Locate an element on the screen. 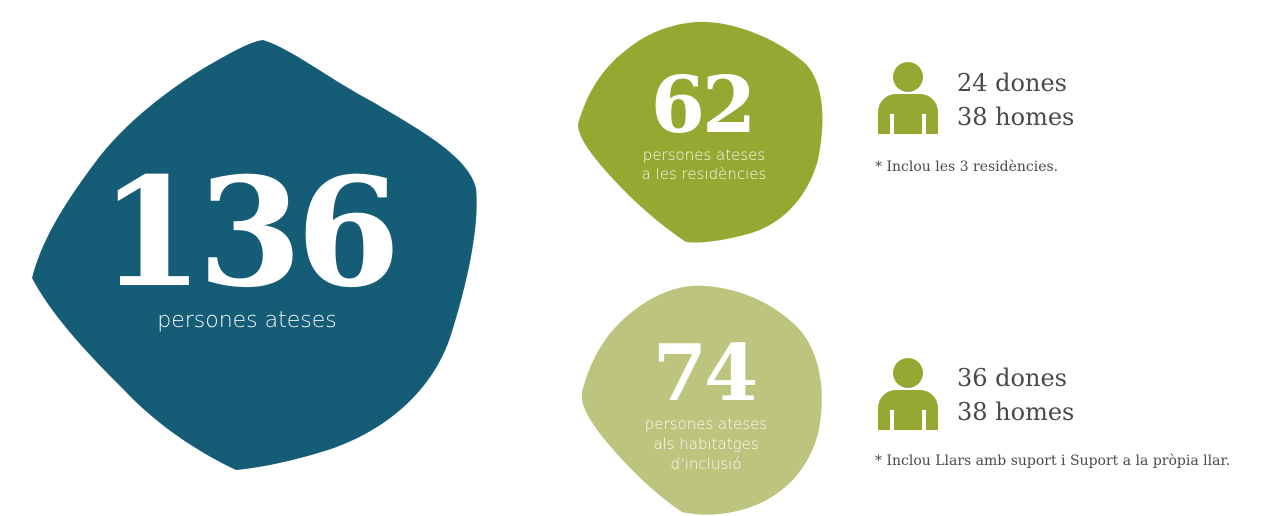  residences-men: 38 homes is located at coordinates (1016, 117).